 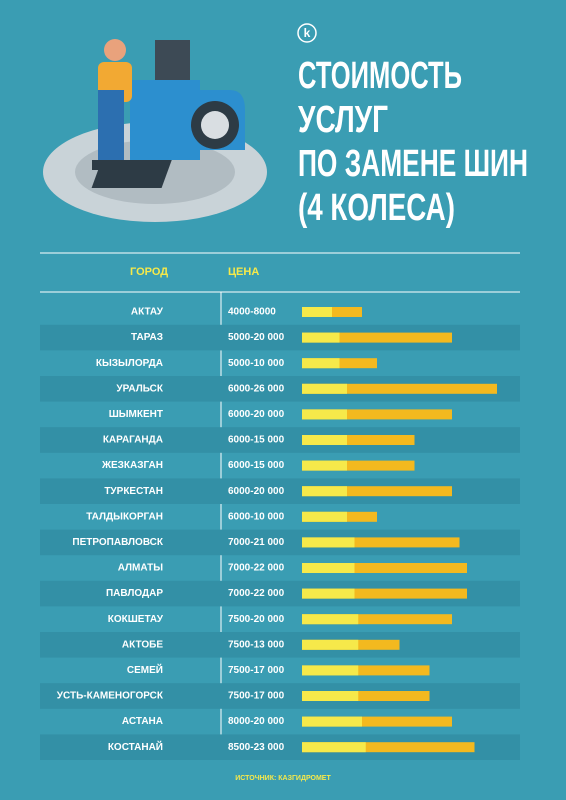 What do you see at coordinates (413, 164) in the screenshot?
I see `title-line: ПО ЗАМЕНЕ ШИН` at bounding box center [413, 164].